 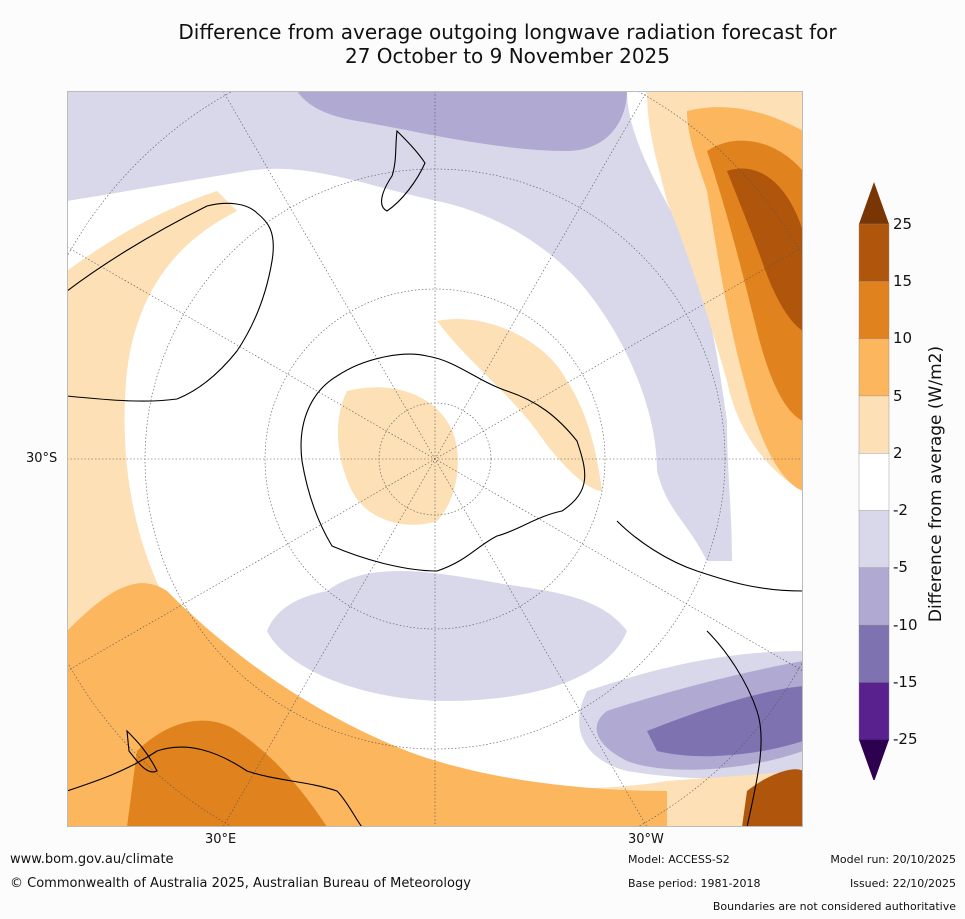 I want to click on colorbar-segment-n10_n5, so click(x=874, y=596).